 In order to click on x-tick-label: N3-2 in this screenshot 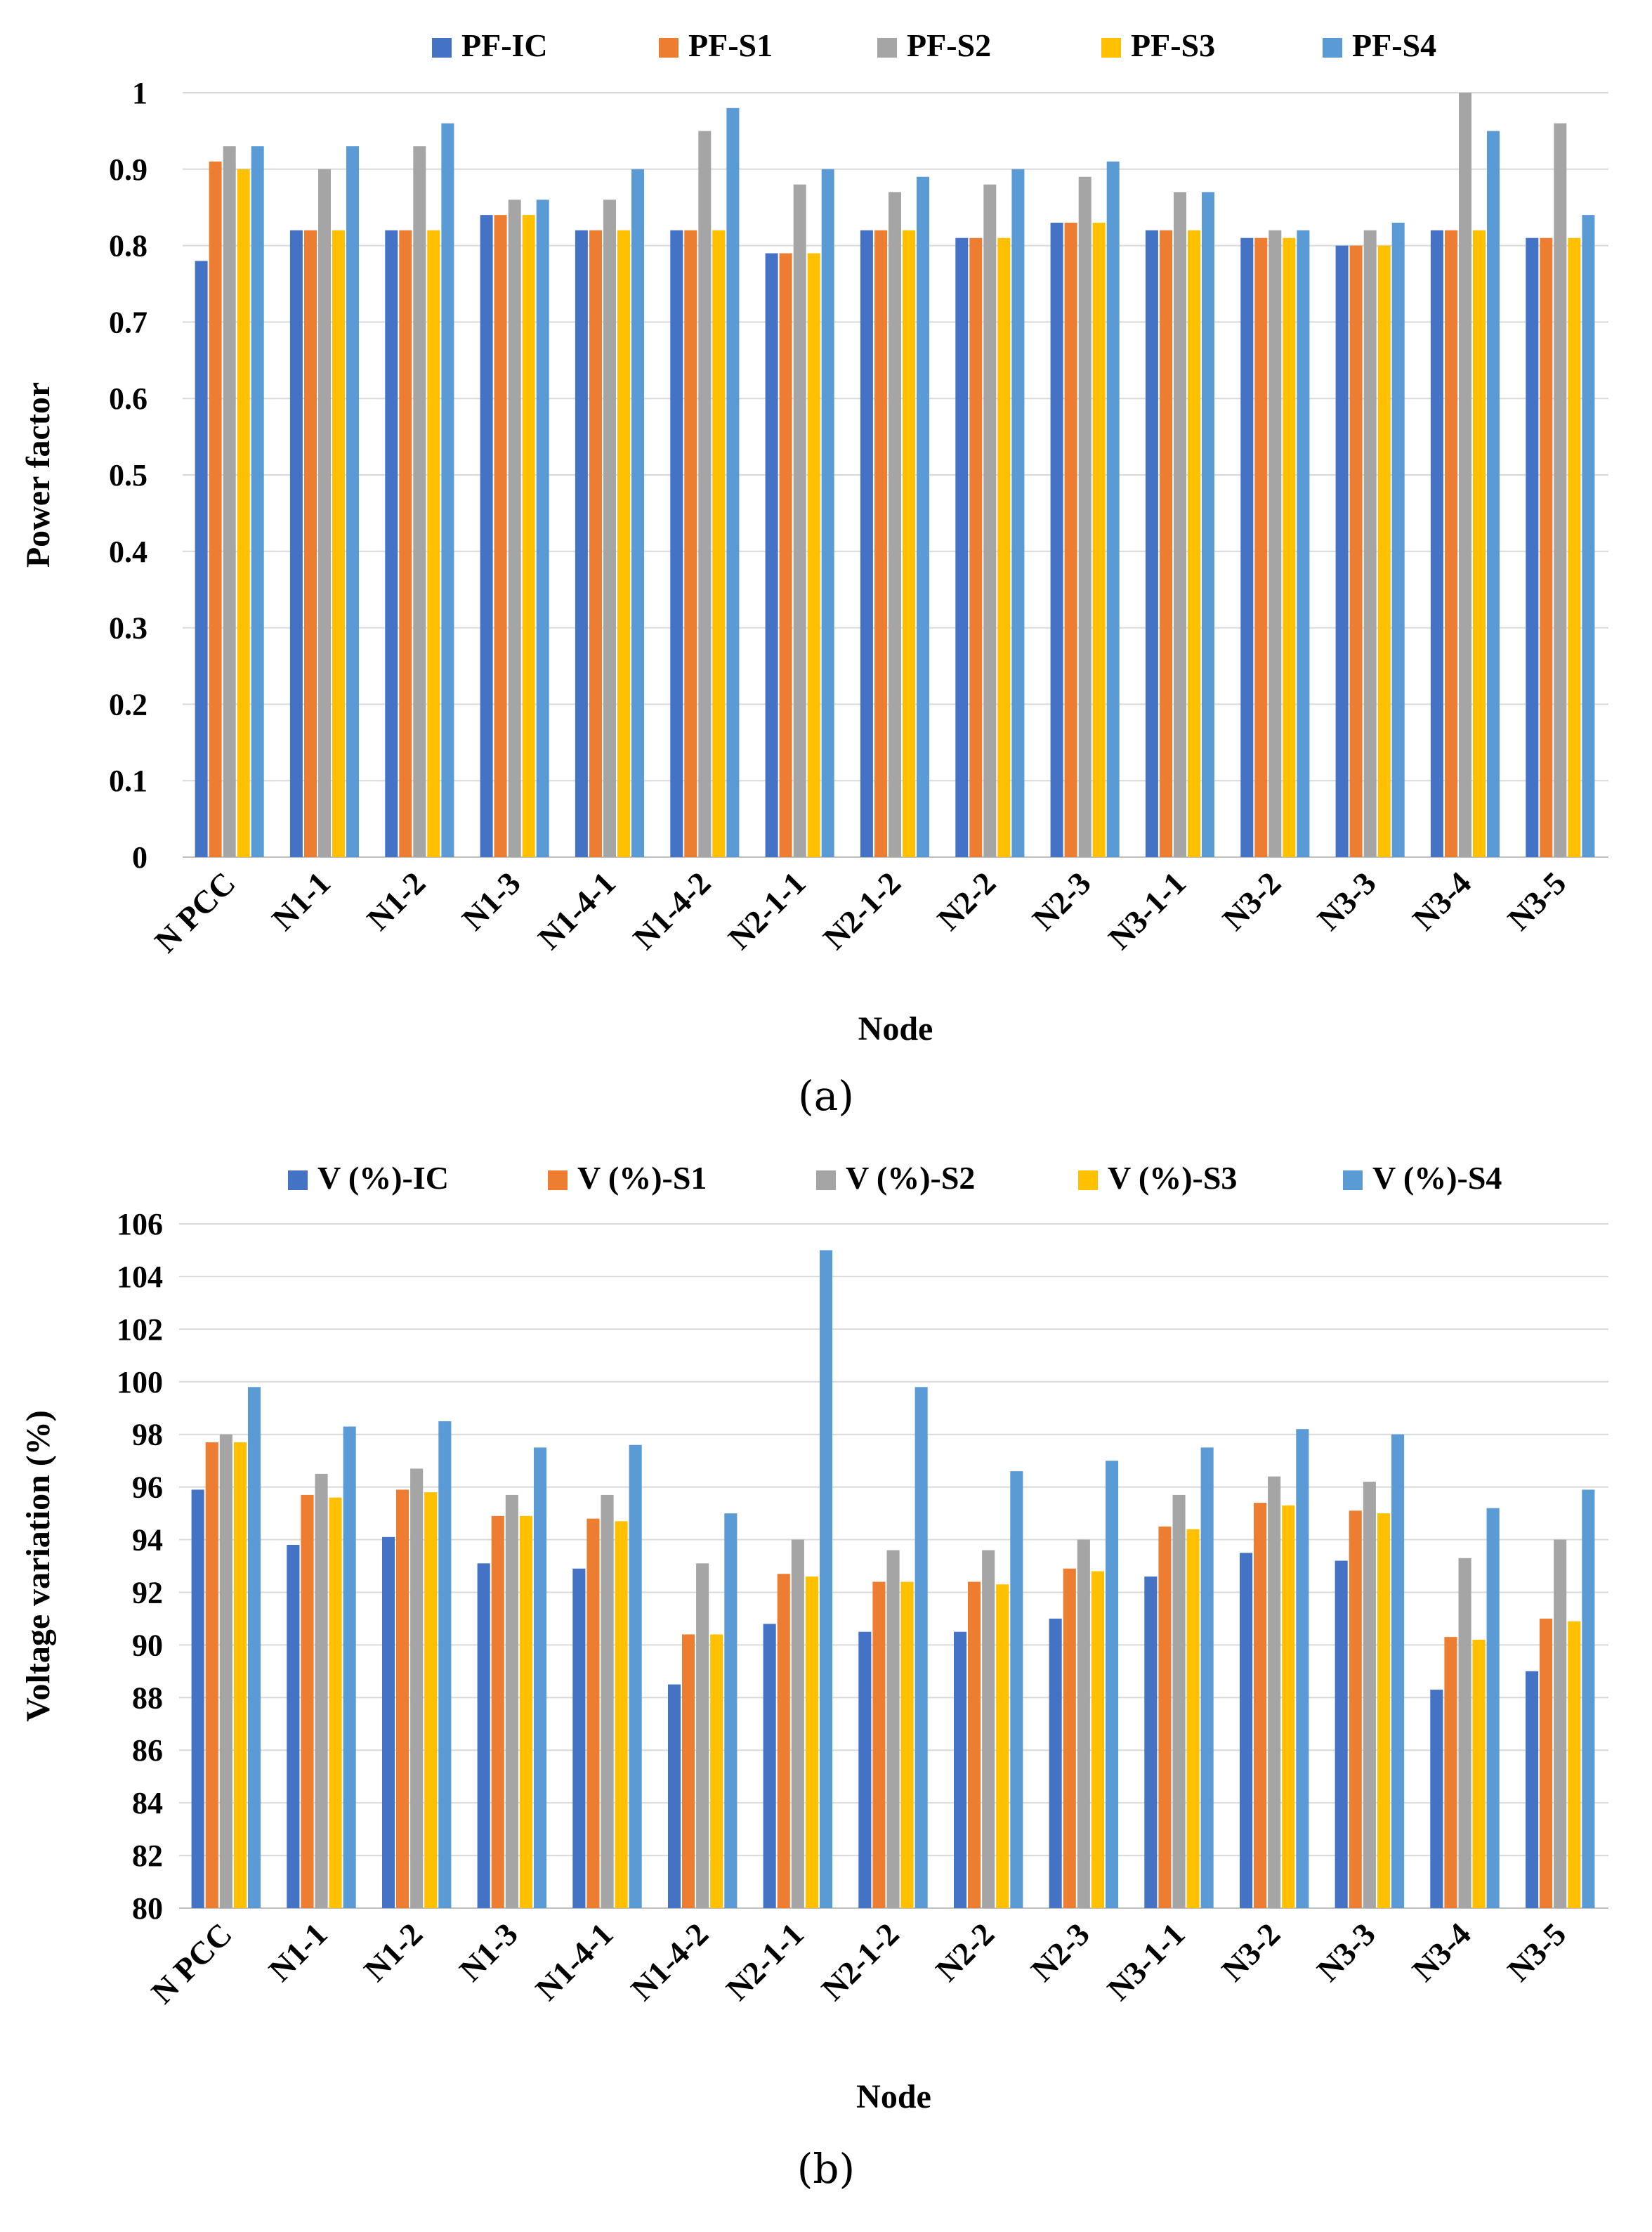, I will do `click(1250, 1952)`.